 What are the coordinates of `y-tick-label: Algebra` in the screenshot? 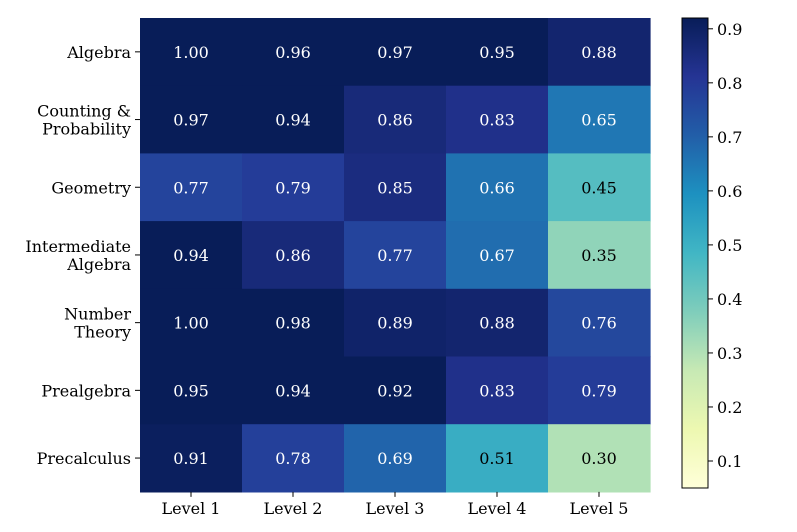 It's located at (98, 52).